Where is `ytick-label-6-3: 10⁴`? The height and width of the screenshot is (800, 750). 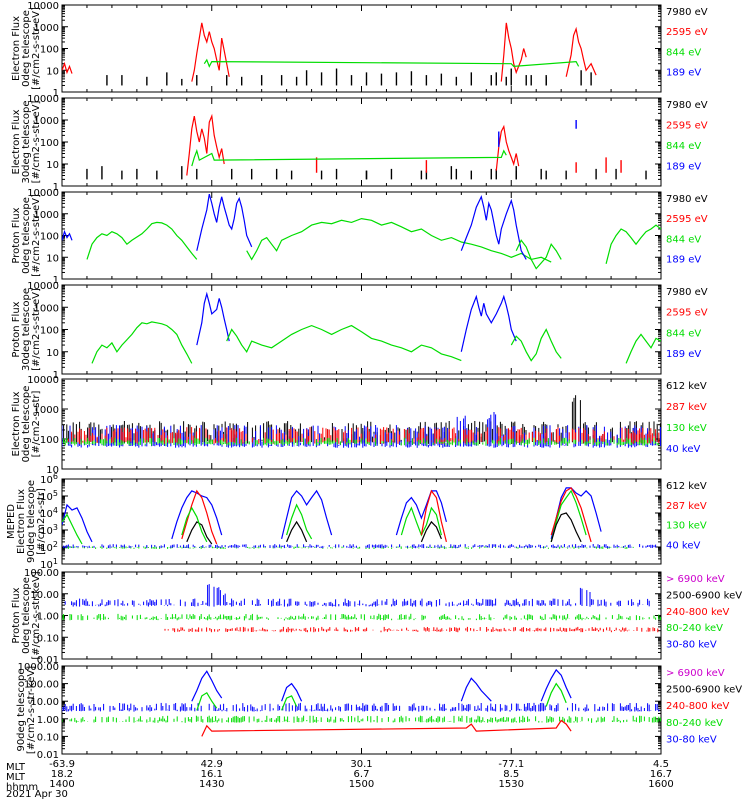 ytick-label-6-3: 10⁴ is located at coordinates (49, 513).